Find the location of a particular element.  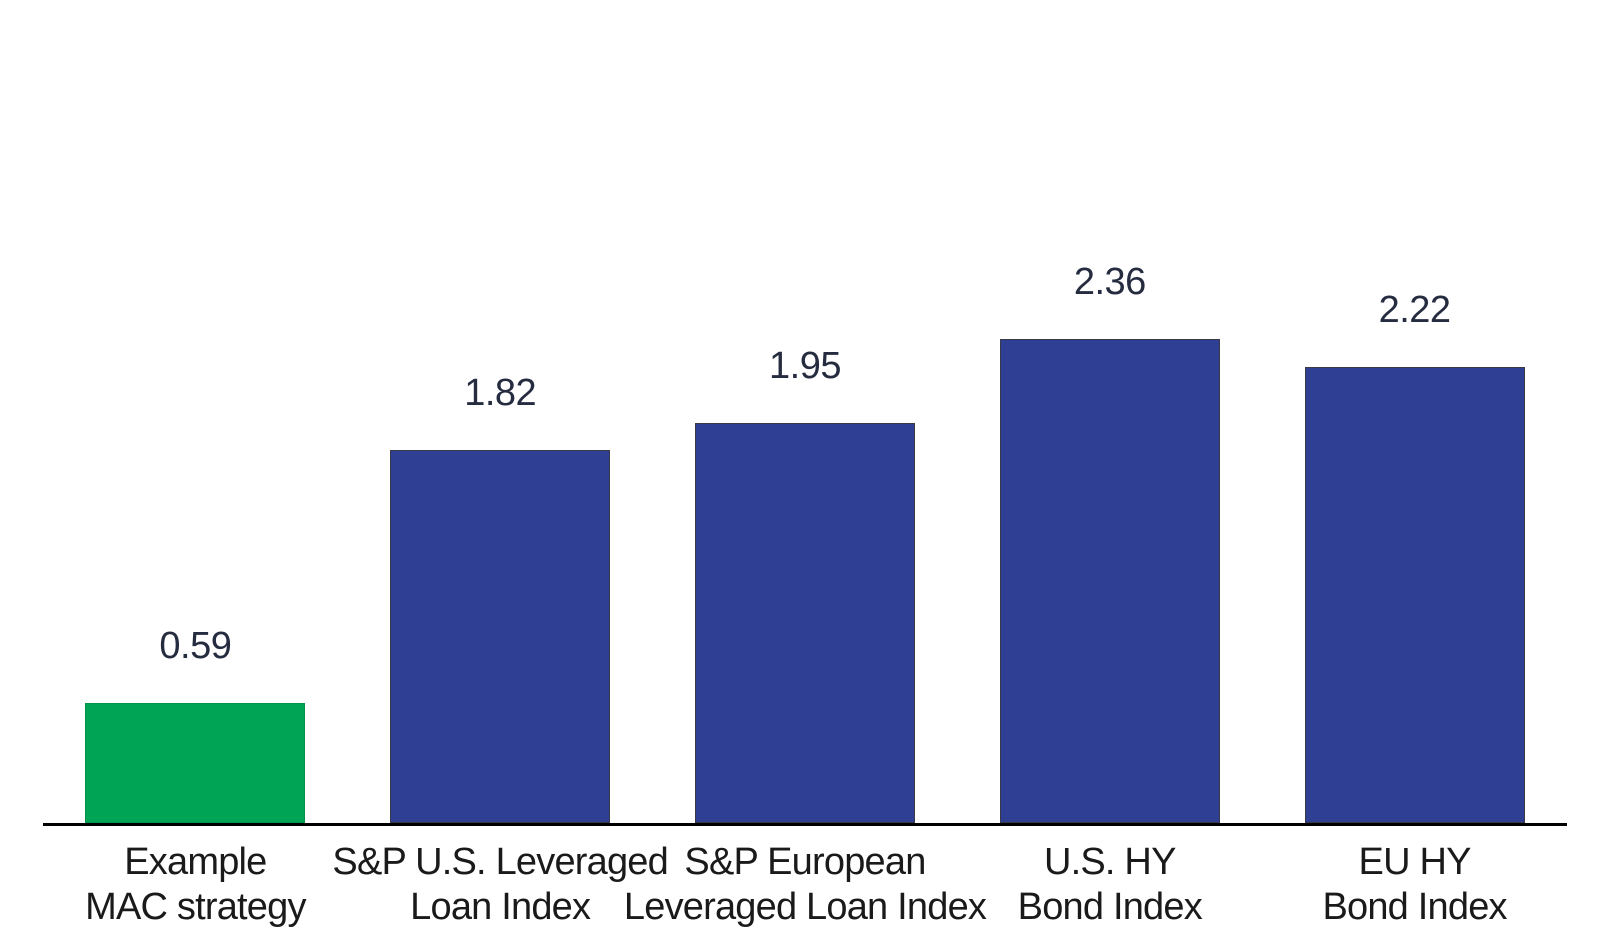

category-label-4: EU HY Bond Index is located at coordinates (1414, 885).